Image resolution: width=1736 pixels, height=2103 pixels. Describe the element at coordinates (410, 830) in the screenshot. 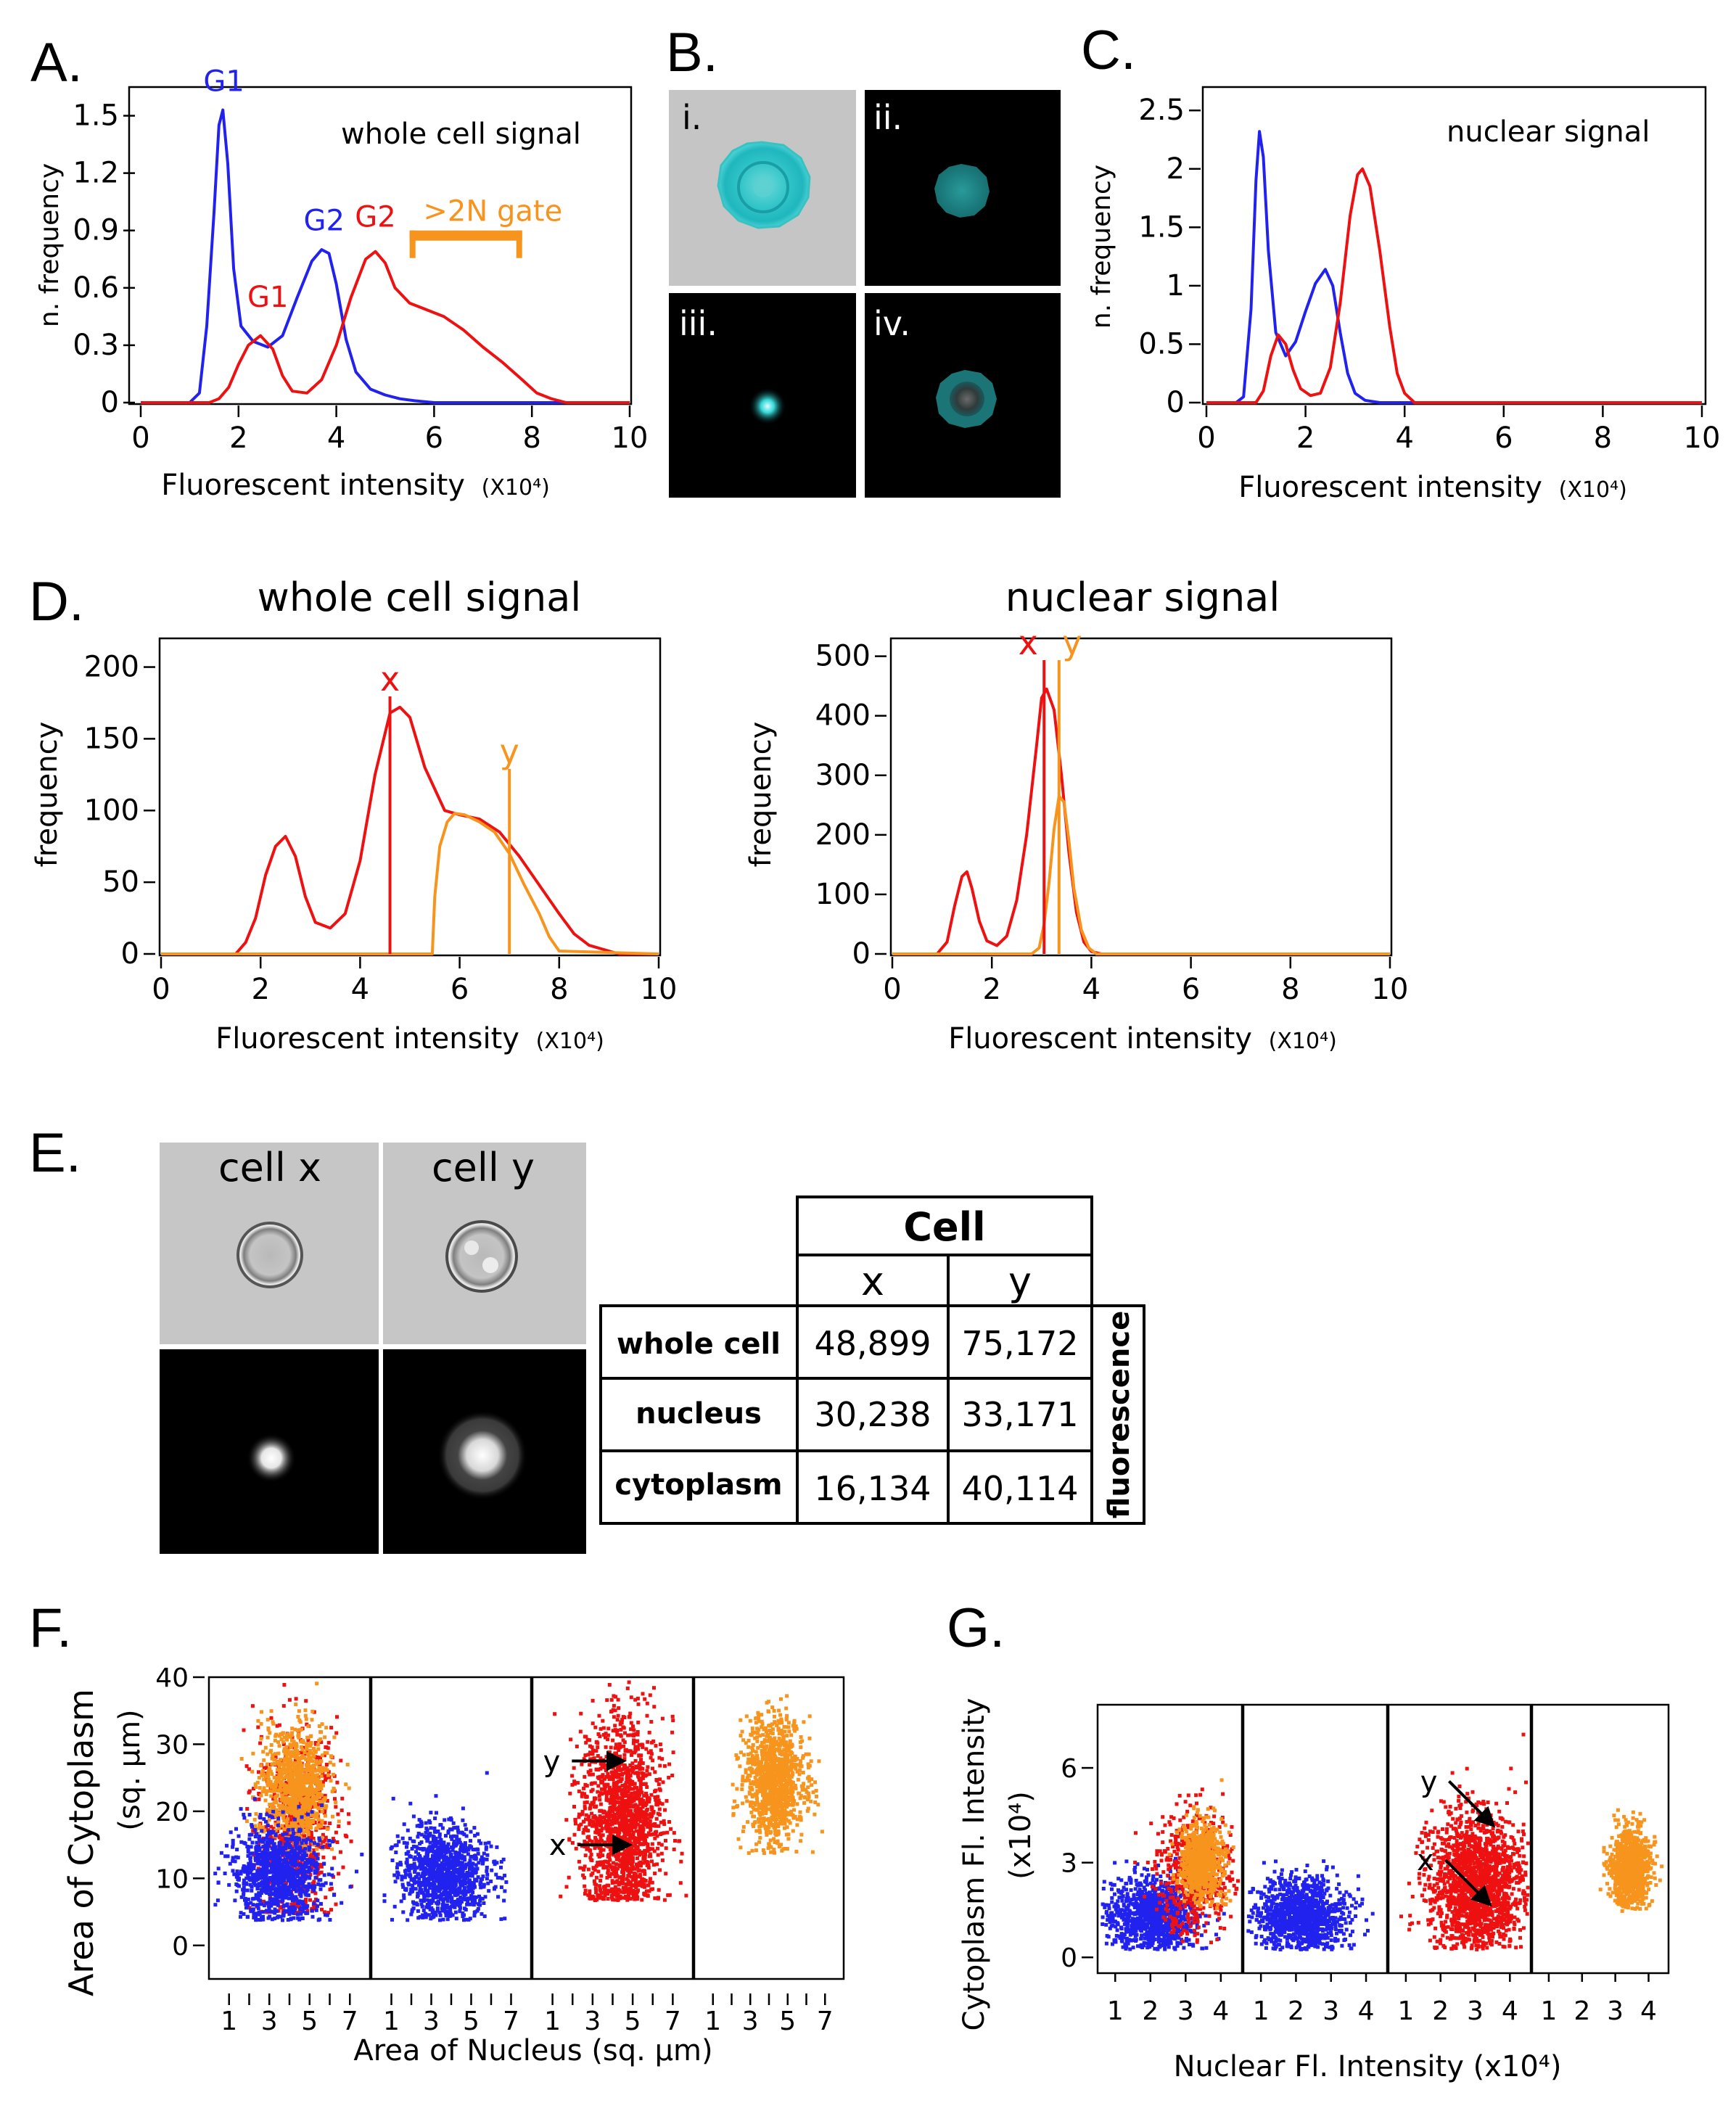

I see `panel-d-left-lines` at that location.